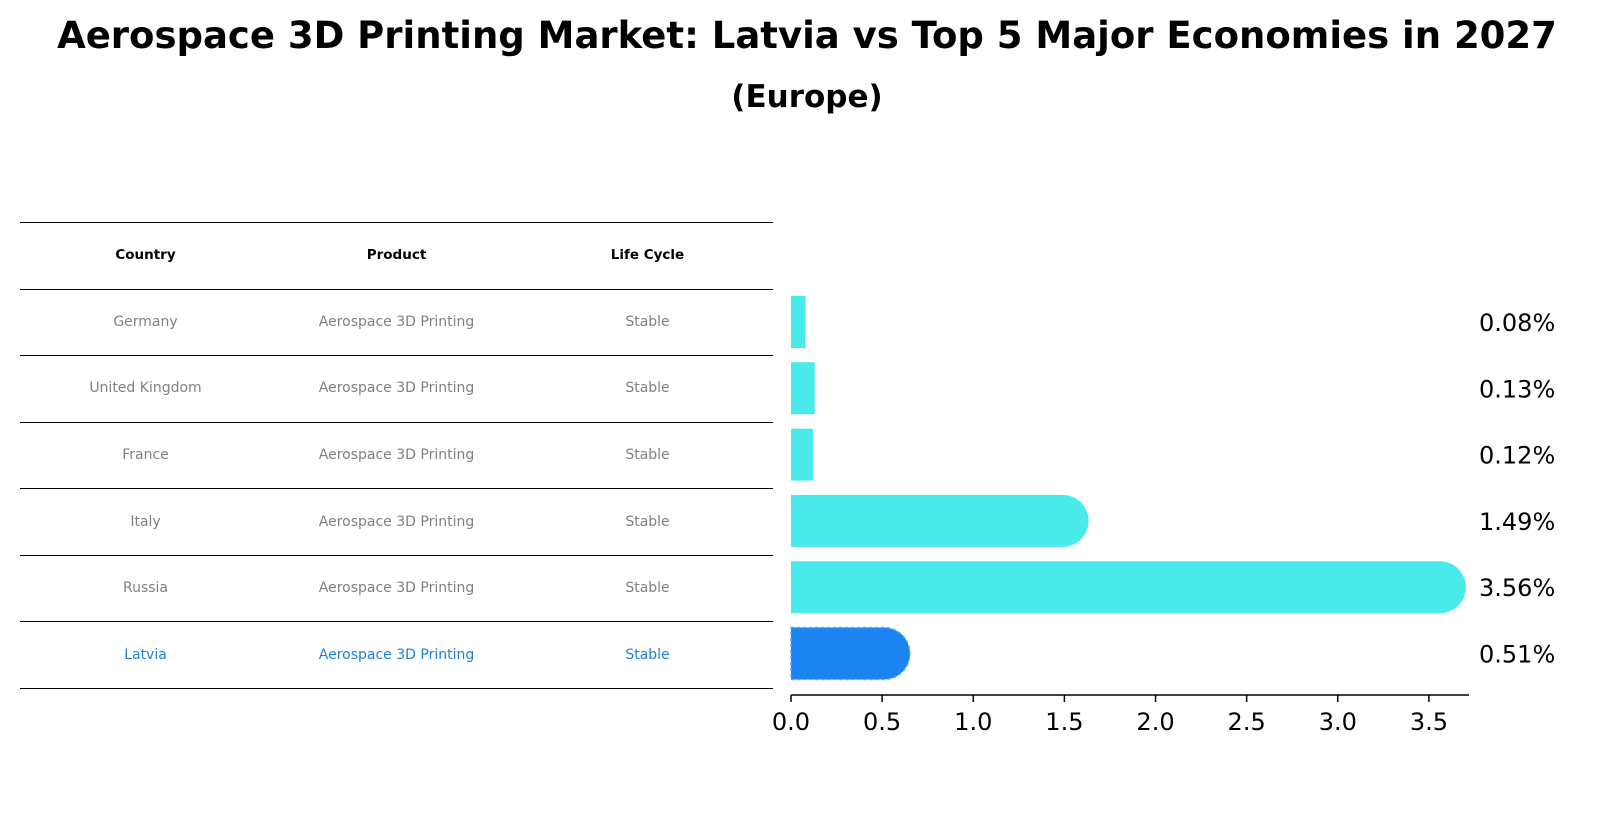 This screenshot has width=1614, height=823. I want to click on country-cell: Germany, so click(145, 321).